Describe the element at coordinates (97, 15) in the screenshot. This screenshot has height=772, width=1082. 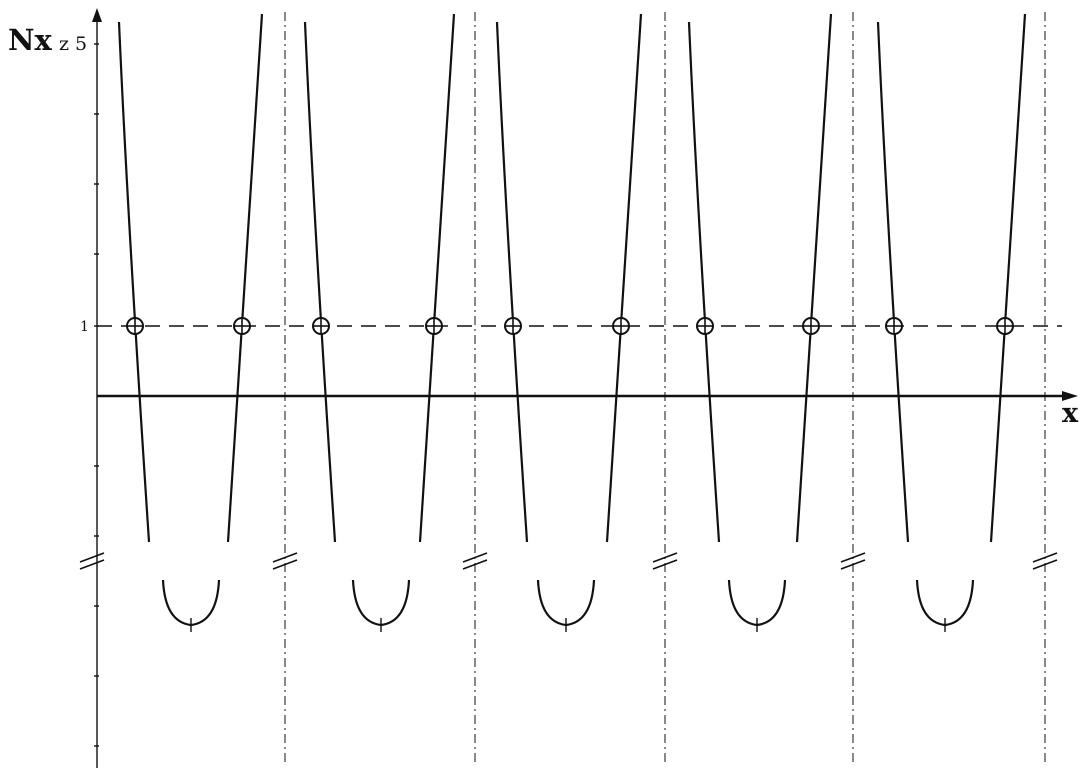
I see `y-axis-arrow` at that location.